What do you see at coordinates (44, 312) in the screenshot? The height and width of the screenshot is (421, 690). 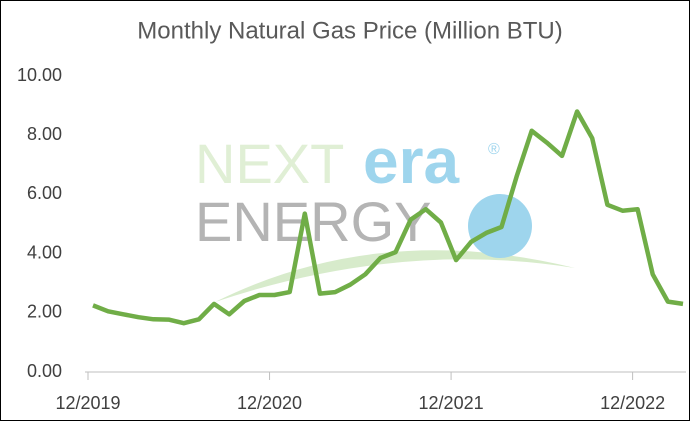 I see `y-tick-label: 2.00` at bounding box center [44, 312].